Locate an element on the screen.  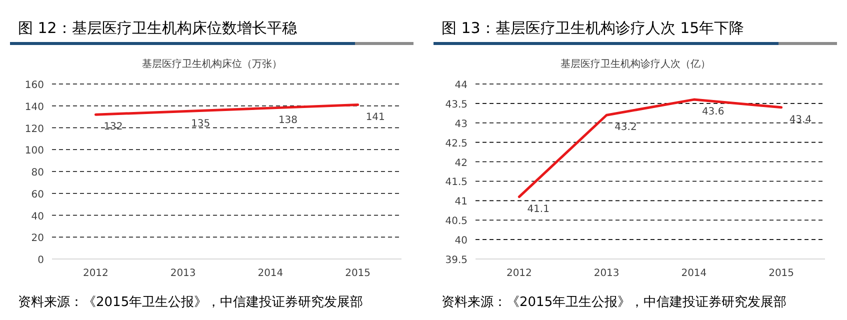
y-tick-label: 39.5 is located at coordinates (456, 260).